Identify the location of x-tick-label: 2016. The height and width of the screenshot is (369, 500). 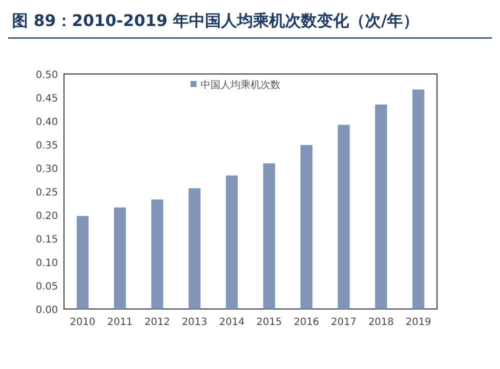
(307, 322).